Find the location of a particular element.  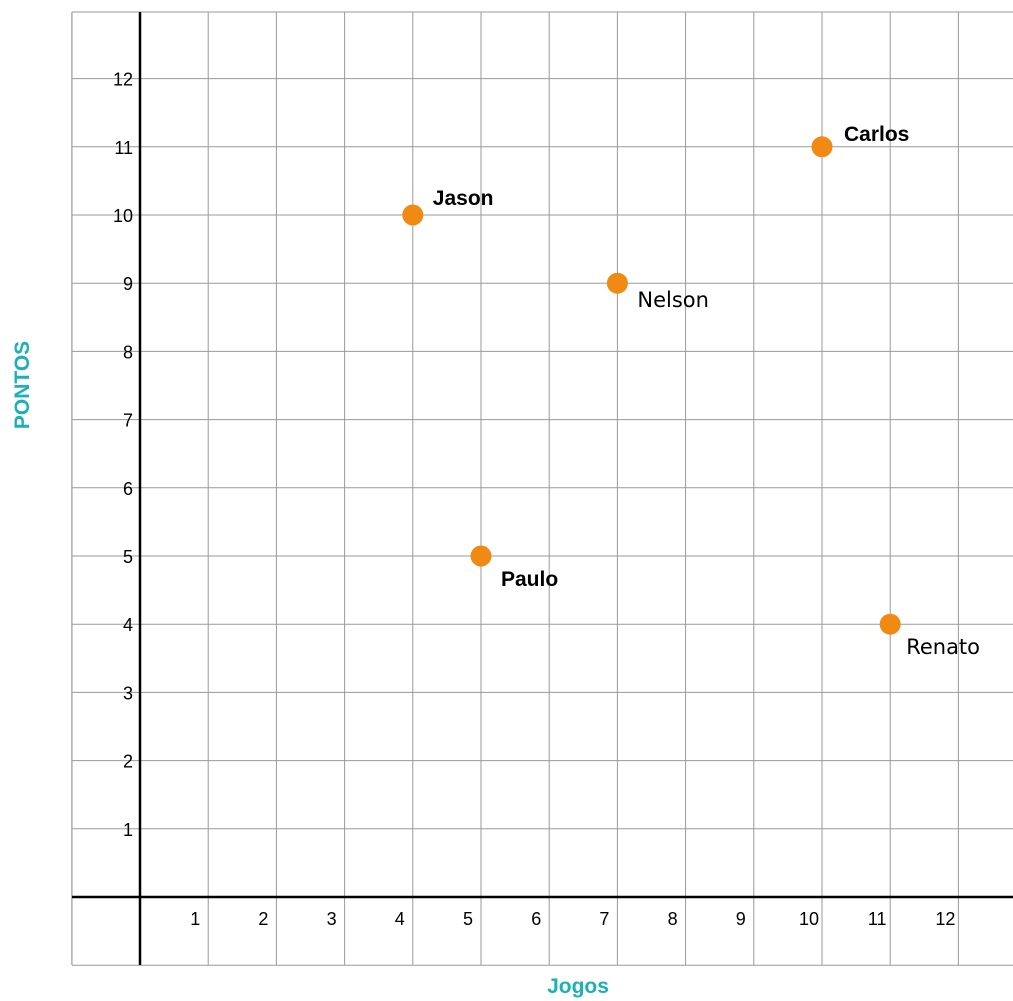

y-tick-label: 7 is located at coordinates (128, 421).